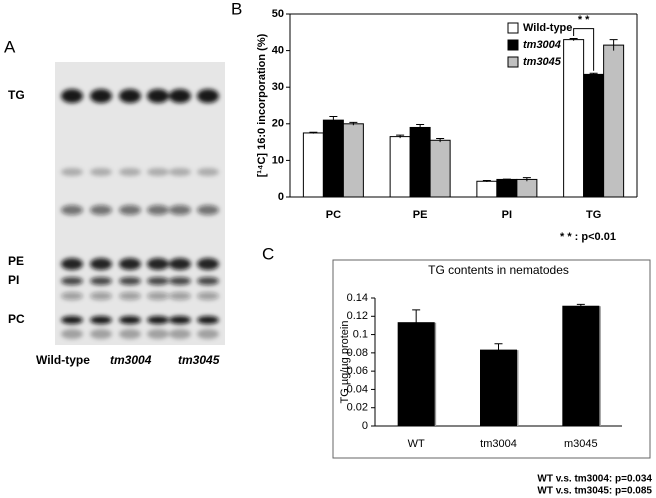  Describe the element at coordinates (345, 362) in the screenshot. I see `y-axis-label: TG µg/µg protein` at that location.